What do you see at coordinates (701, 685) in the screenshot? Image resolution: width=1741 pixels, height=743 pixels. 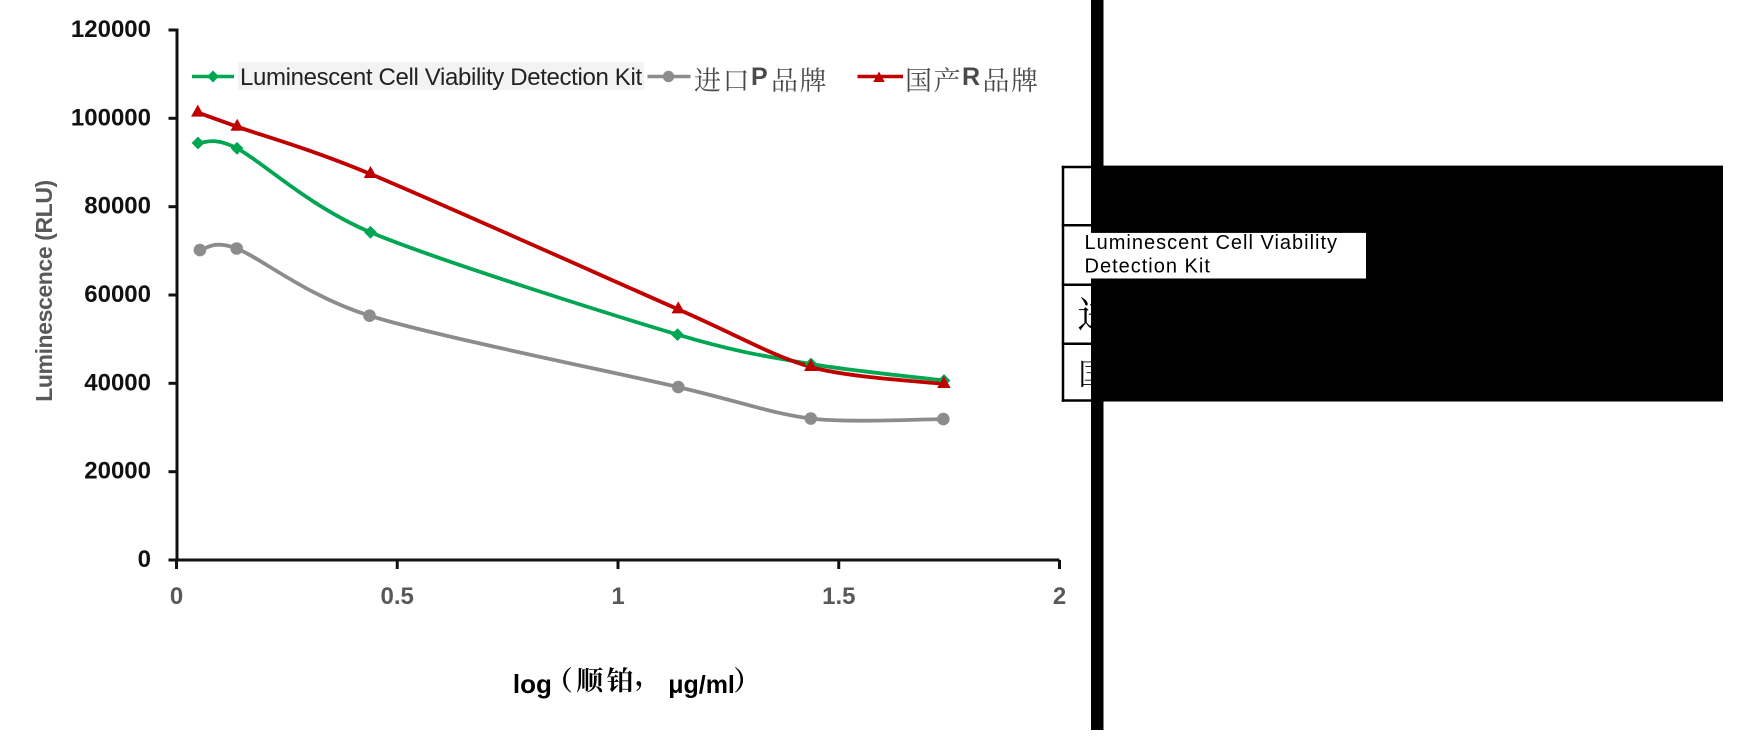 I see `svg-text: μg/ml` at bounding box center [701, 685].